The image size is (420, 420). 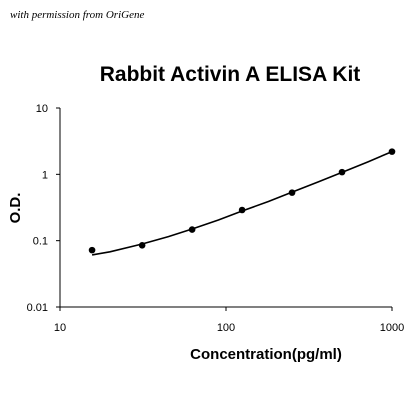 I want to click on y-axis-title: O.D., so click(x=15, y=208).